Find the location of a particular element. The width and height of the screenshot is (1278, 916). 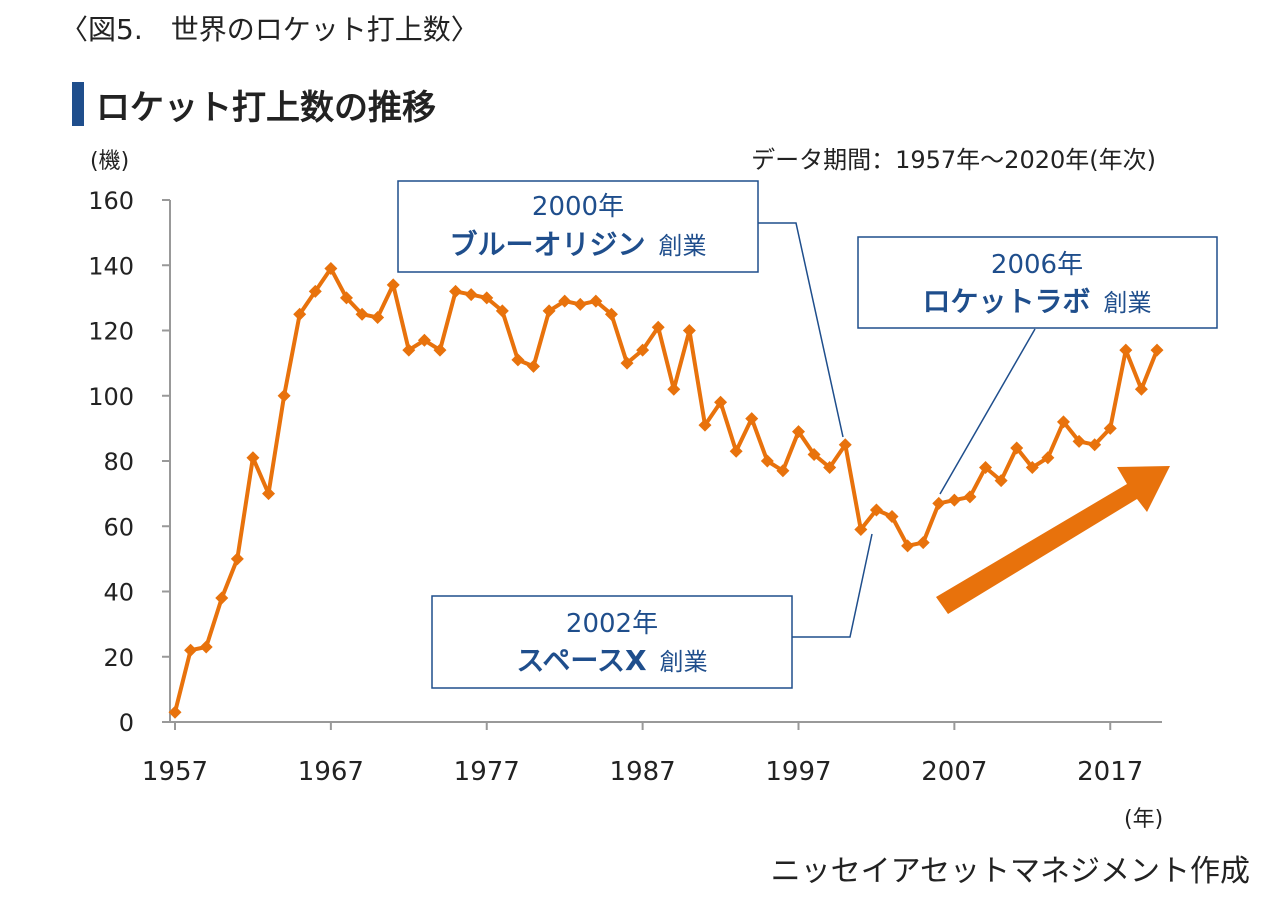

annotation-spacex: 2002年 スペースX 創業 is located at coordinates (612, 642).